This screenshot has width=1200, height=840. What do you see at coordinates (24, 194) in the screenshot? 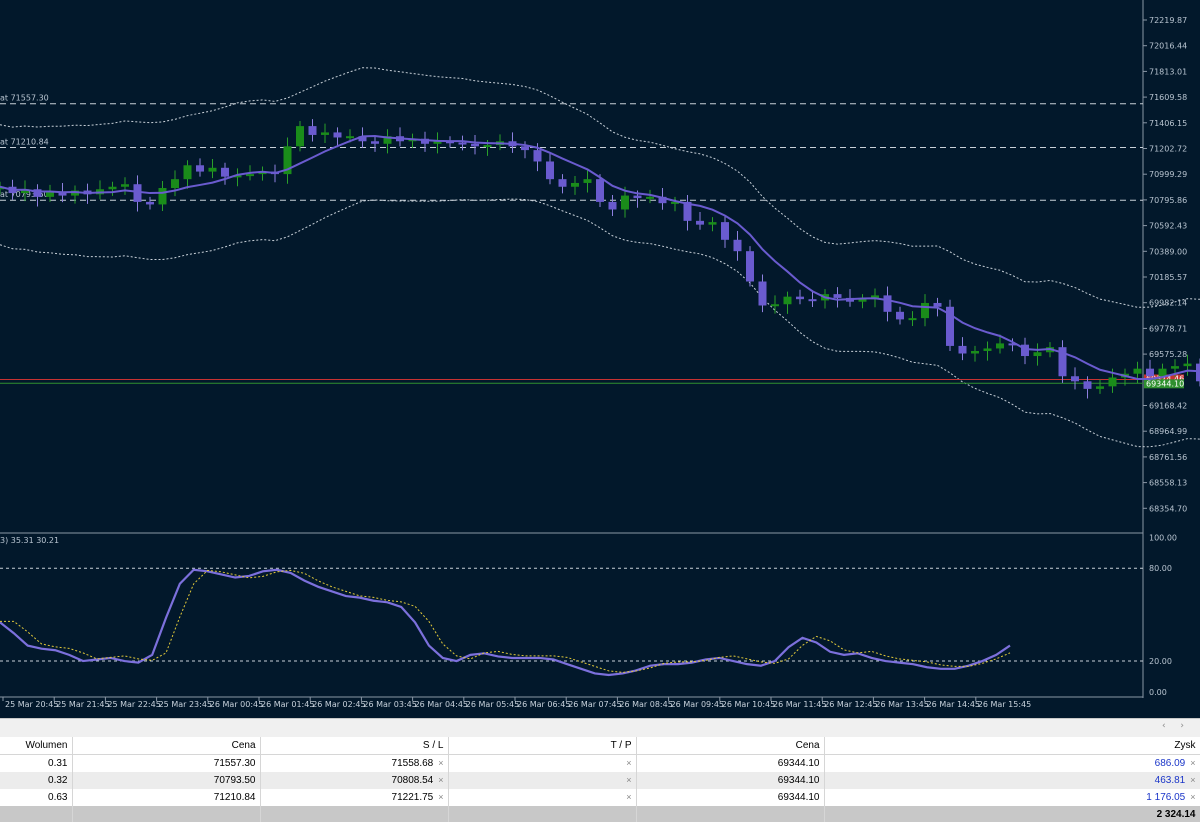
I see `order-level-label: at 70793.50` at bounding box center [24, 194].